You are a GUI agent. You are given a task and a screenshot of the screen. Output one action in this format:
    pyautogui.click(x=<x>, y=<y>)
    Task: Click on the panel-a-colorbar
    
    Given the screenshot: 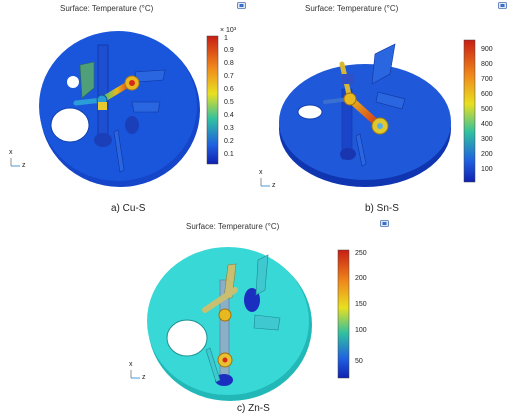 What is the action you would take?
    pyautogui.click(x=212, y=100)
    